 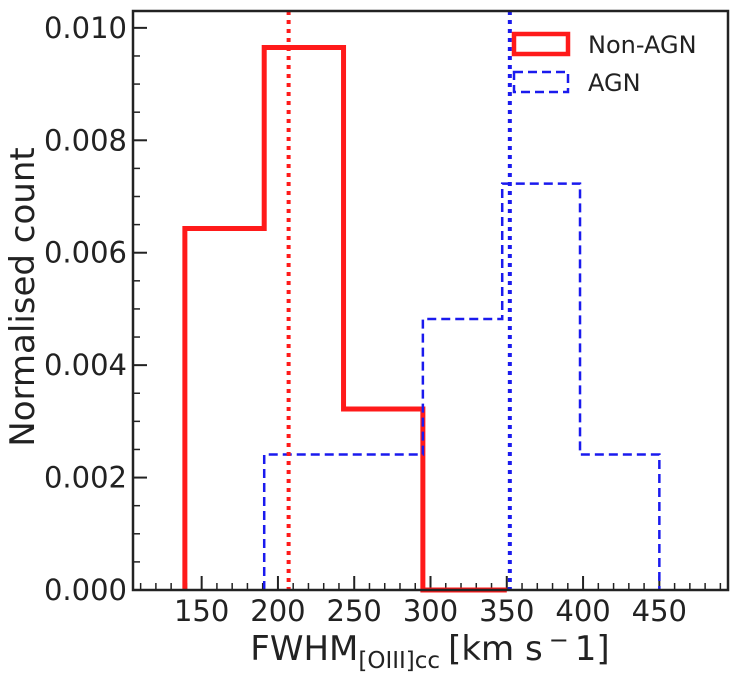 I want to click on y-axis-label: Normalised count, so click(x=23, y=296).